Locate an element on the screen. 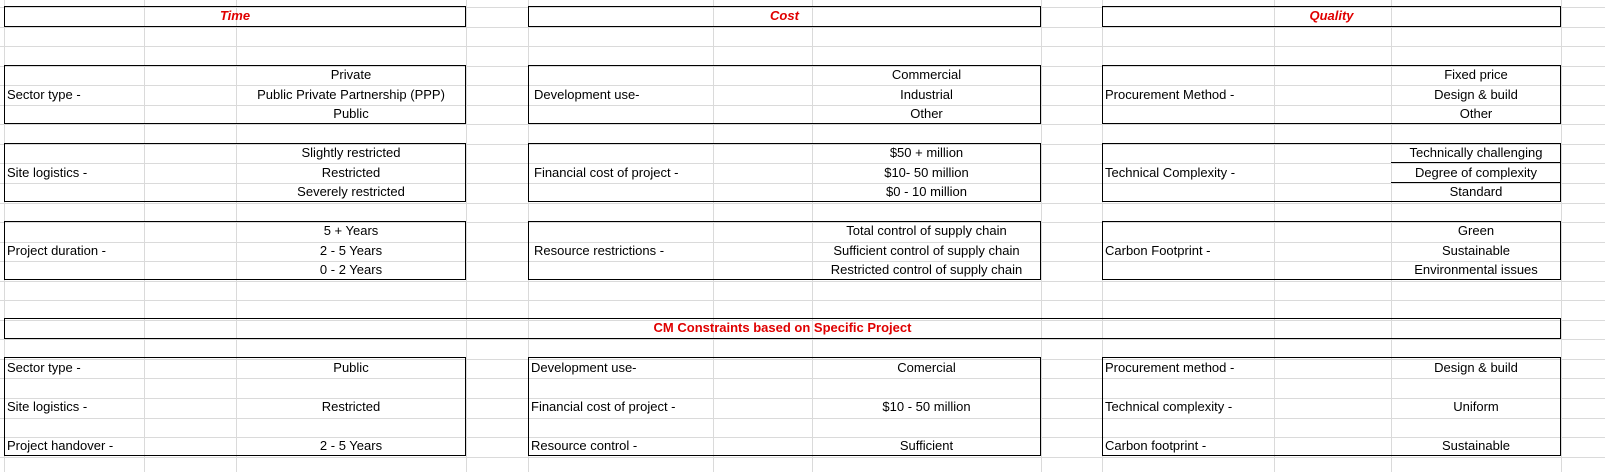 The image size is (1605, 472). specific-quality-value: Design & build is located at coordinates (1476, 367).